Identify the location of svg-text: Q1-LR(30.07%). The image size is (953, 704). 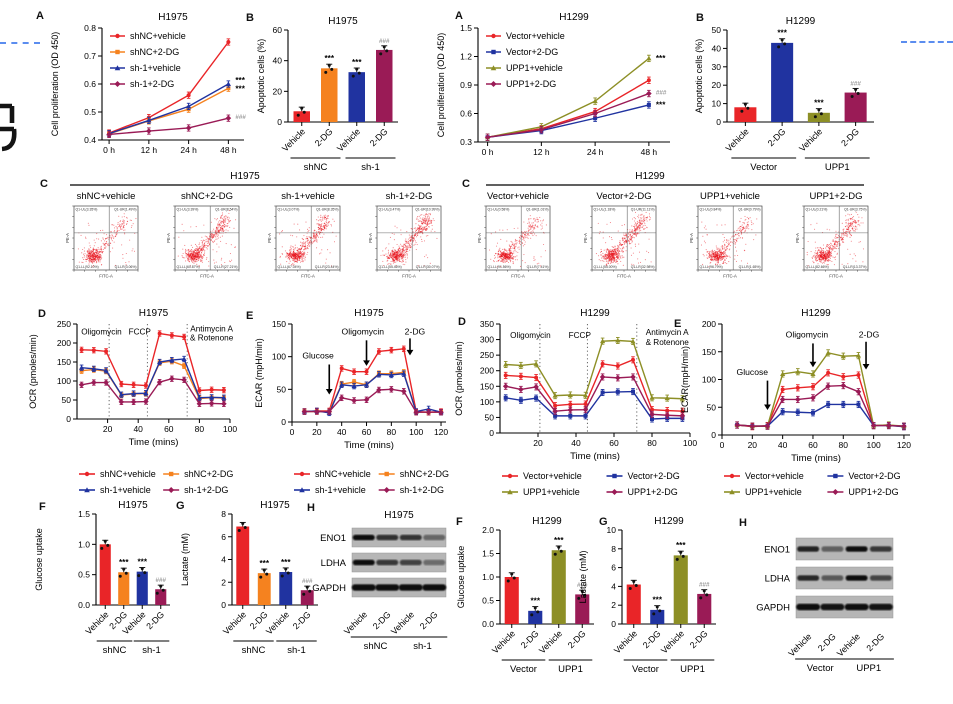
(428, 267).